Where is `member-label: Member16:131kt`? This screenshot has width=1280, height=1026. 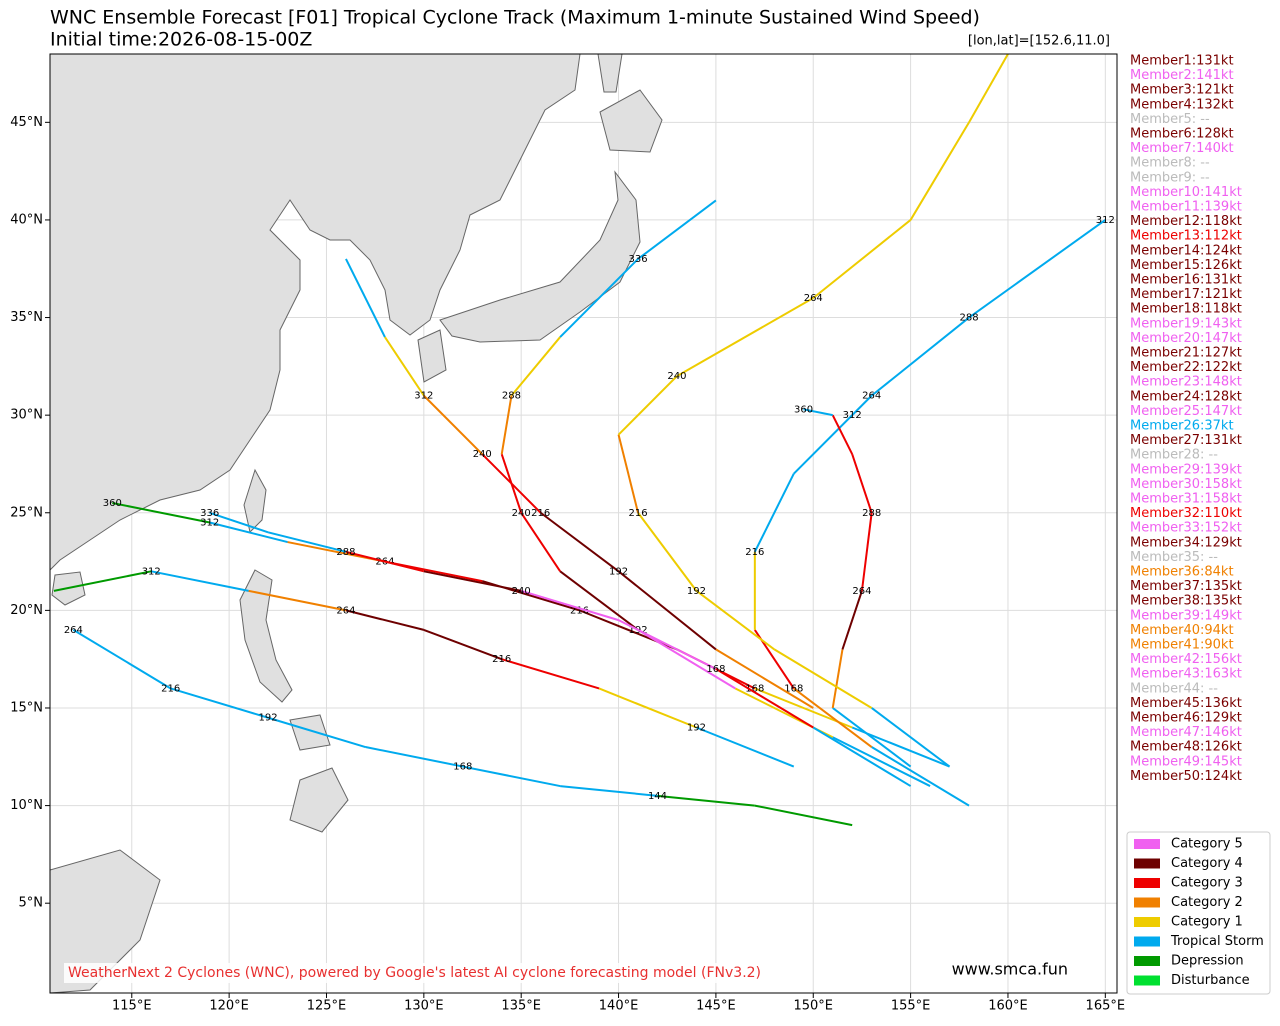
member-label: Member16:131kt is located at coordinates (1186, 280).